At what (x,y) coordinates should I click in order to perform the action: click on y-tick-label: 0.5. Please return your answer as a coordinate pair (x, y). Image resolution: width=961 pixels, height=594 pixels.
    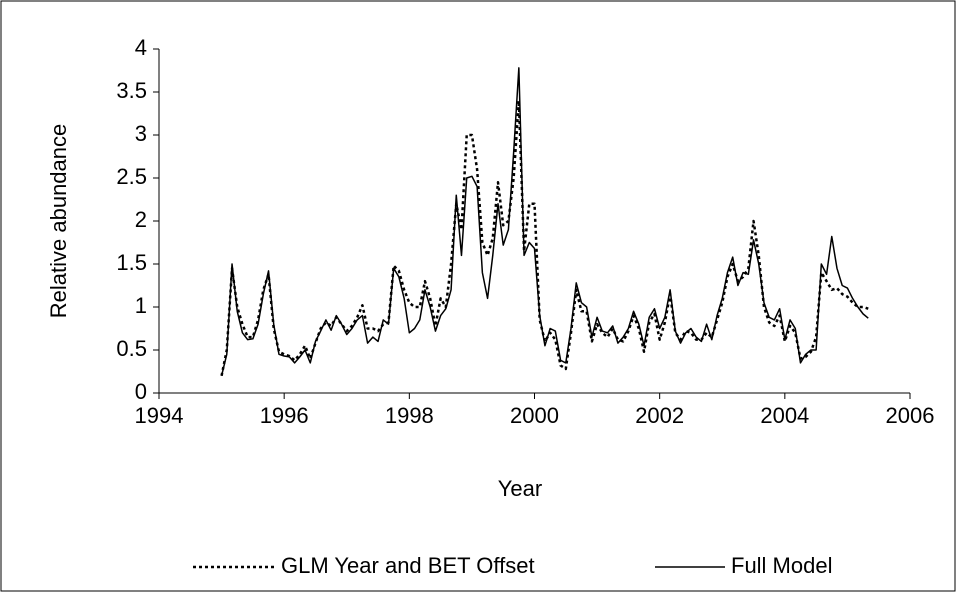
    Looking at the image, I should click on (131, 348).